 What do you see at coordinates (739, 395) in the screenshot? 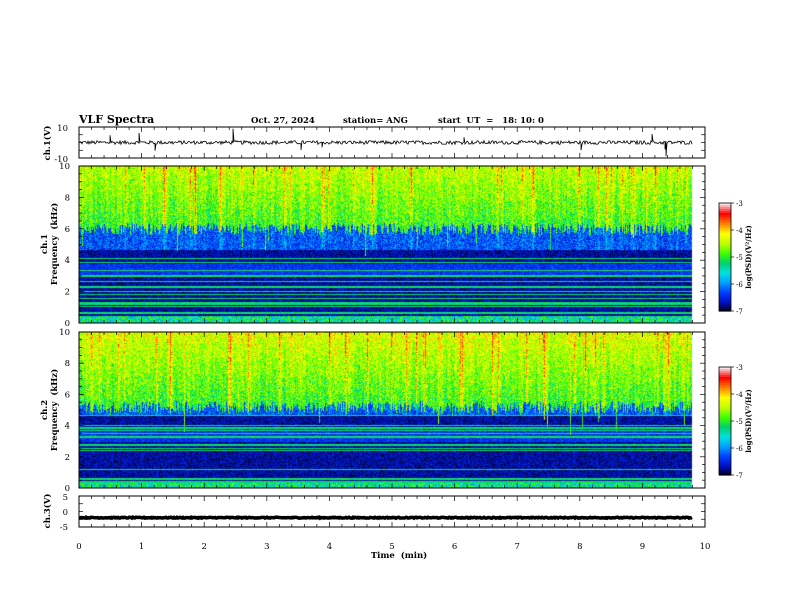
I see `ch2-colorbar-tick-label: -4` at bounding box center [739, 395].